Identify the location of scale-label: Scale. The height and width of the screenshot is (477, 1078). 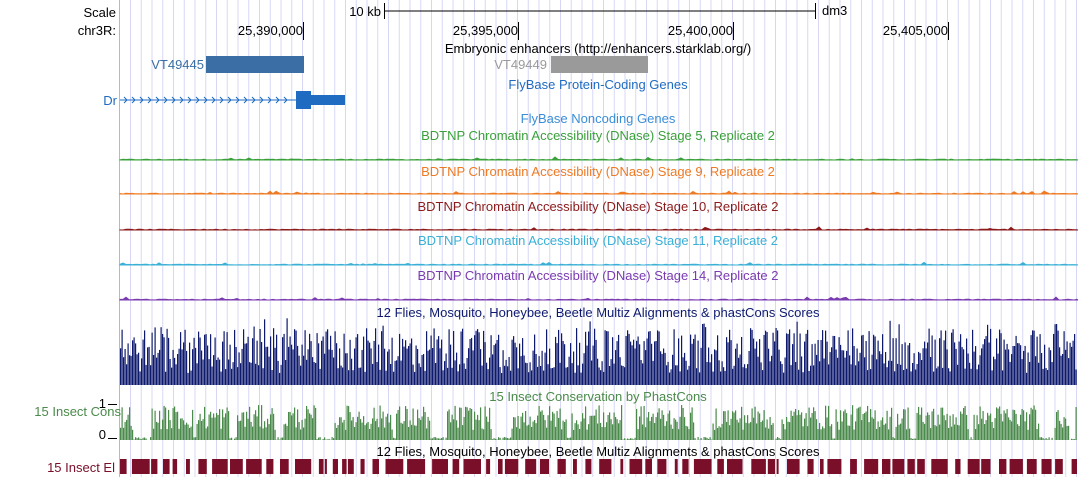
(99, 12).